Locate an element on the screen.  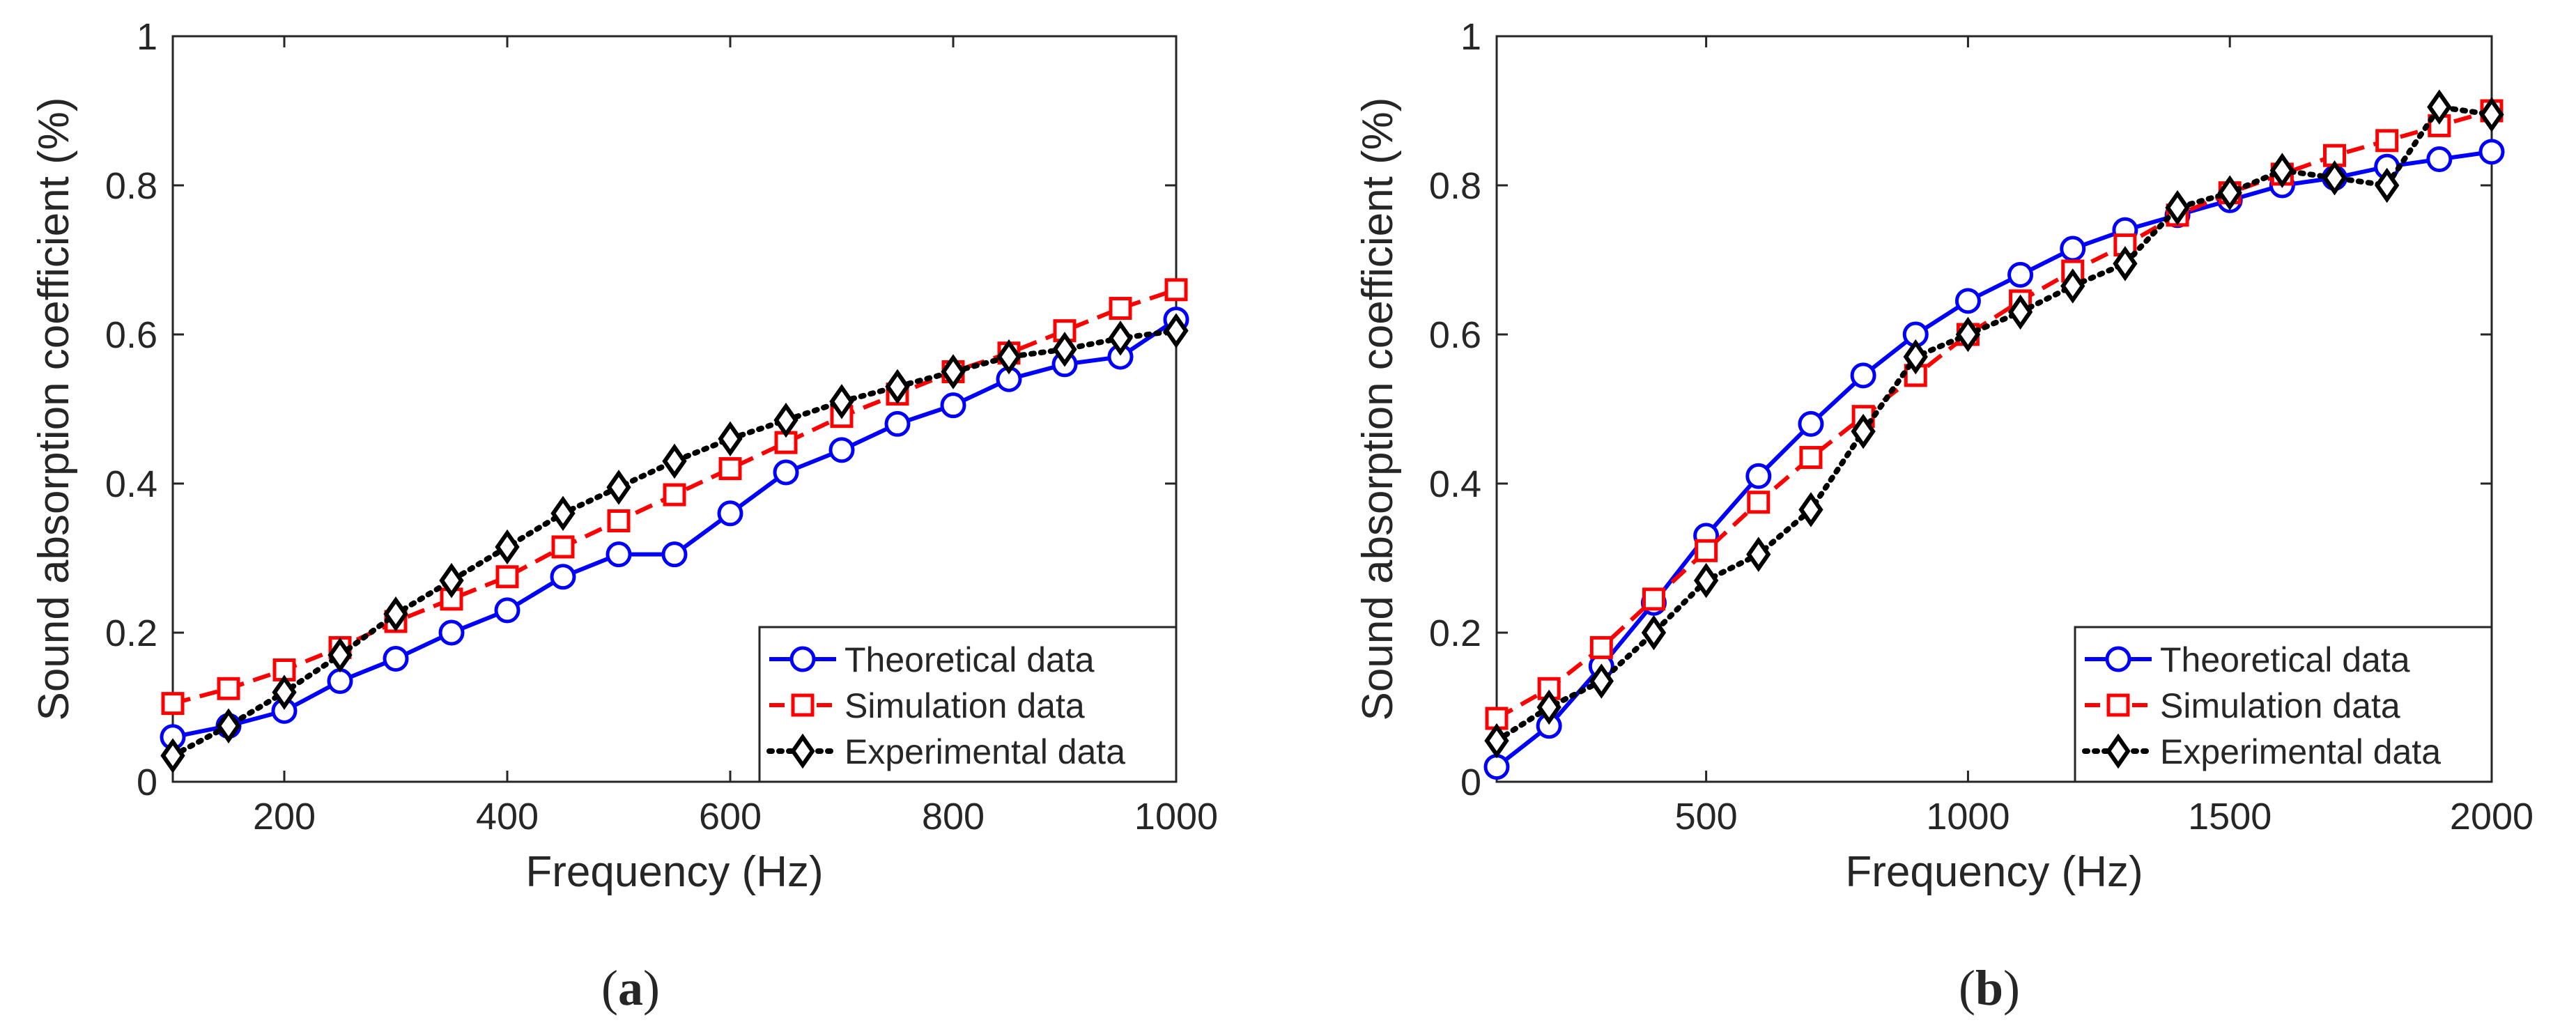
chart-a-x-axis-label: Frequency (Hz) is located at coordinates (674, 872).